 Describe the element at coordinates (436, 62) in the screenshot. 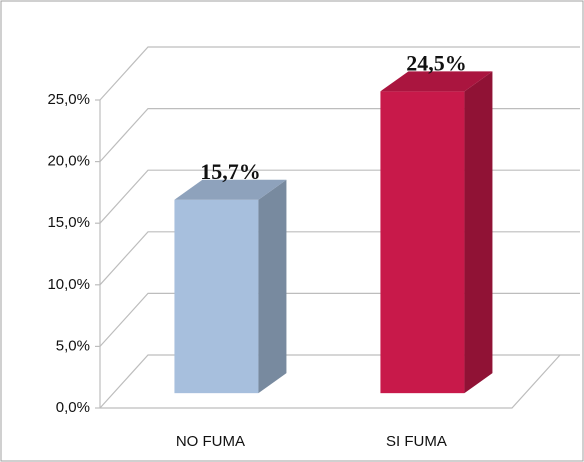

I see `data-label: 24,5%` at that location.